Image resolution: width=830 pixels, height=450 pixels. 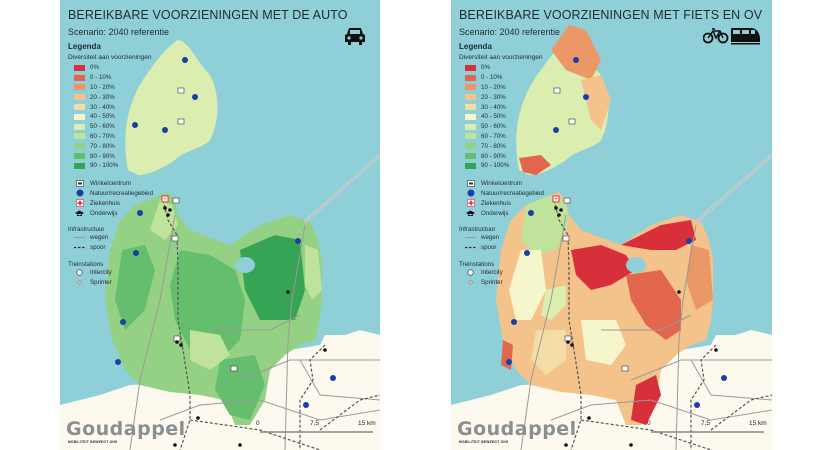 What do you see at coordinates (611, 15) in the screenshot?
I see `map-title: BEREIKBARE VOORZIENINGEN MET FIETS EN OV` at bounding box center [611, 15].